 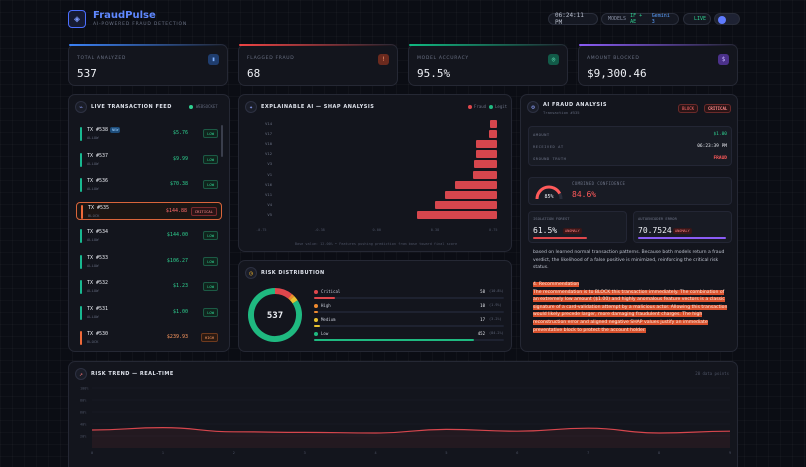 I want to click on clock-text: 06:24:11 PM, so click(x=569, y=19).